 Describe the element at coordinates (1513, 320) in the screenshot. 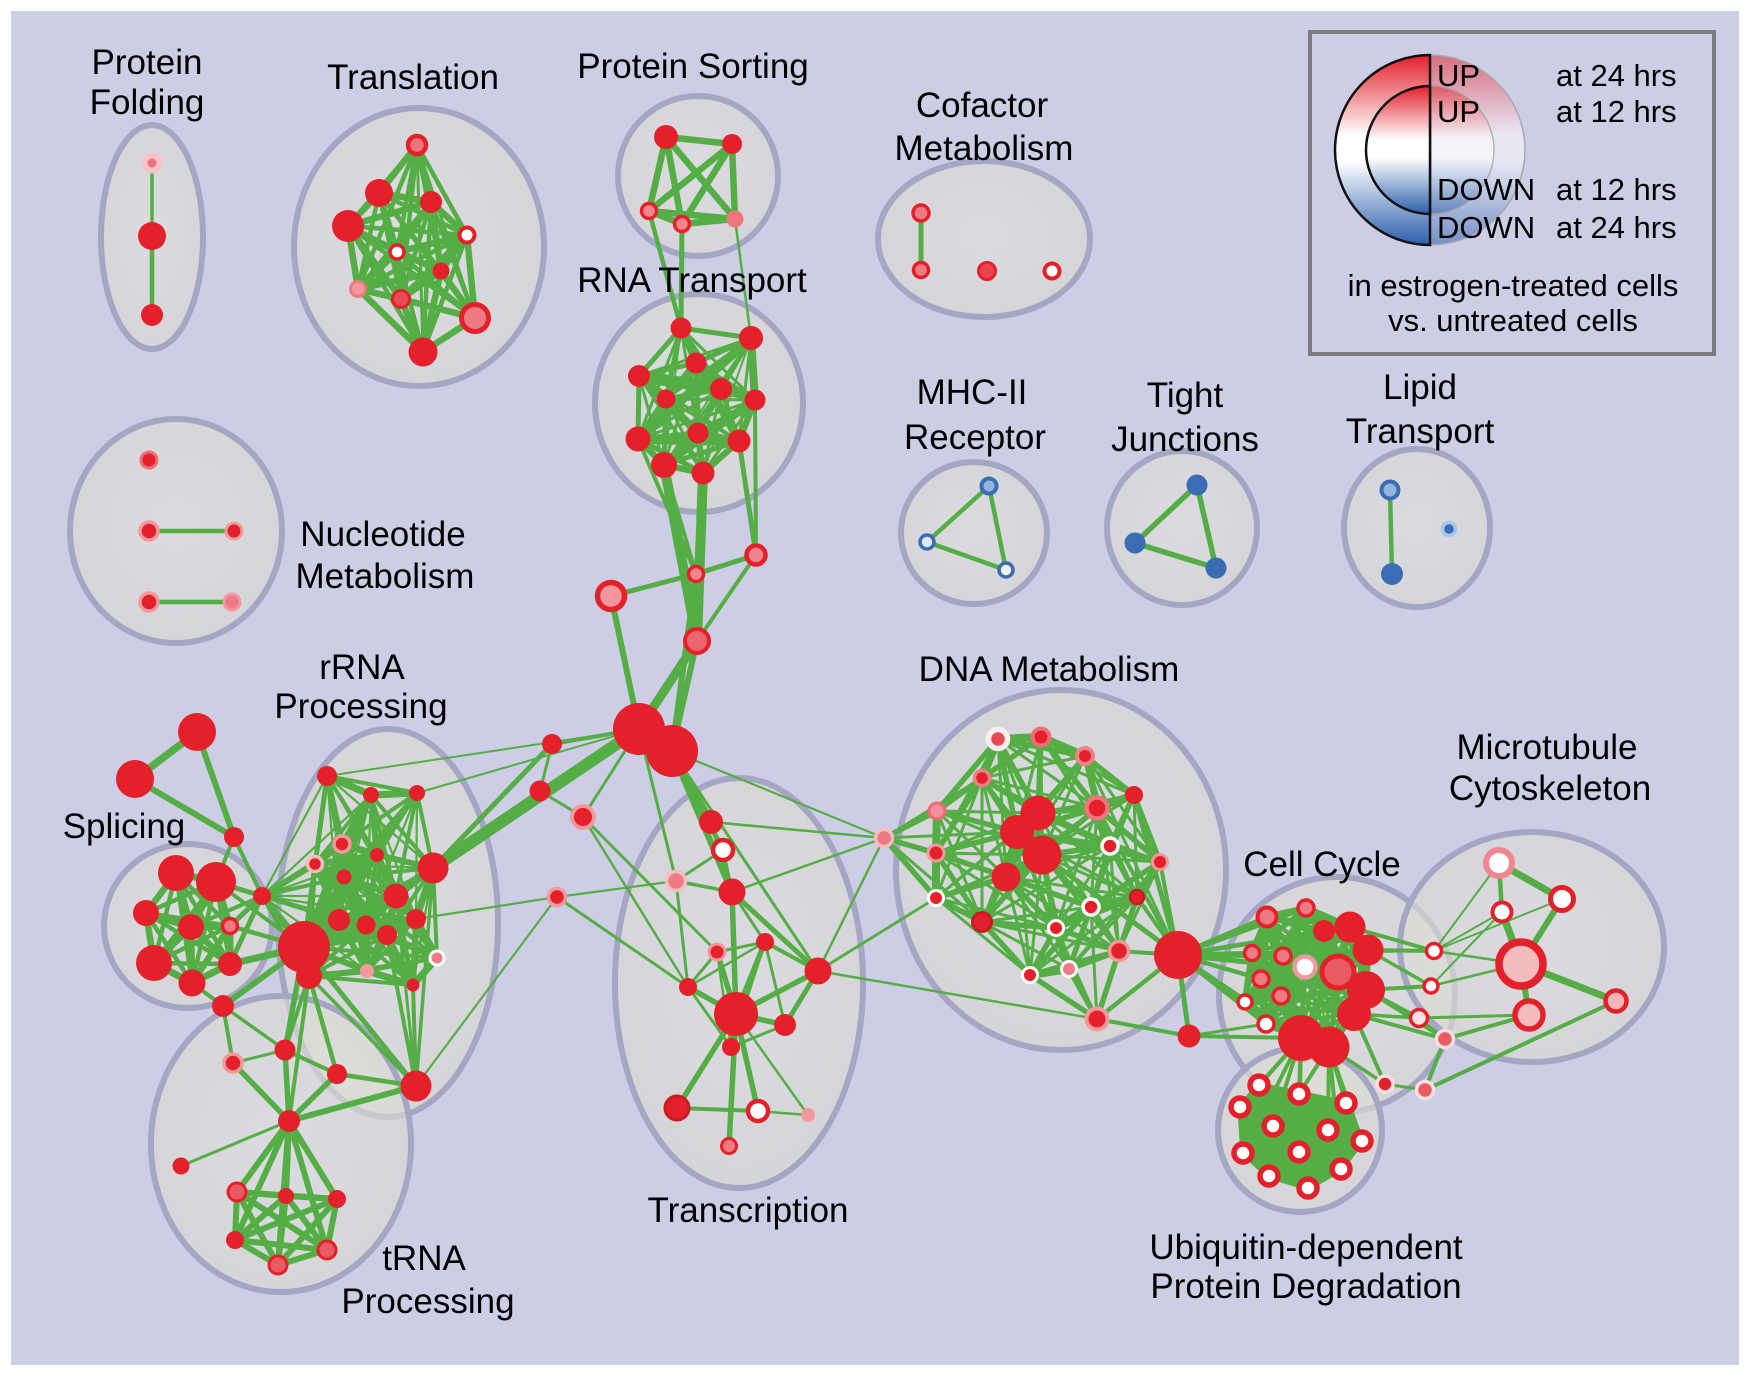

I see `svg-text: vs. untreated cells` at that location.